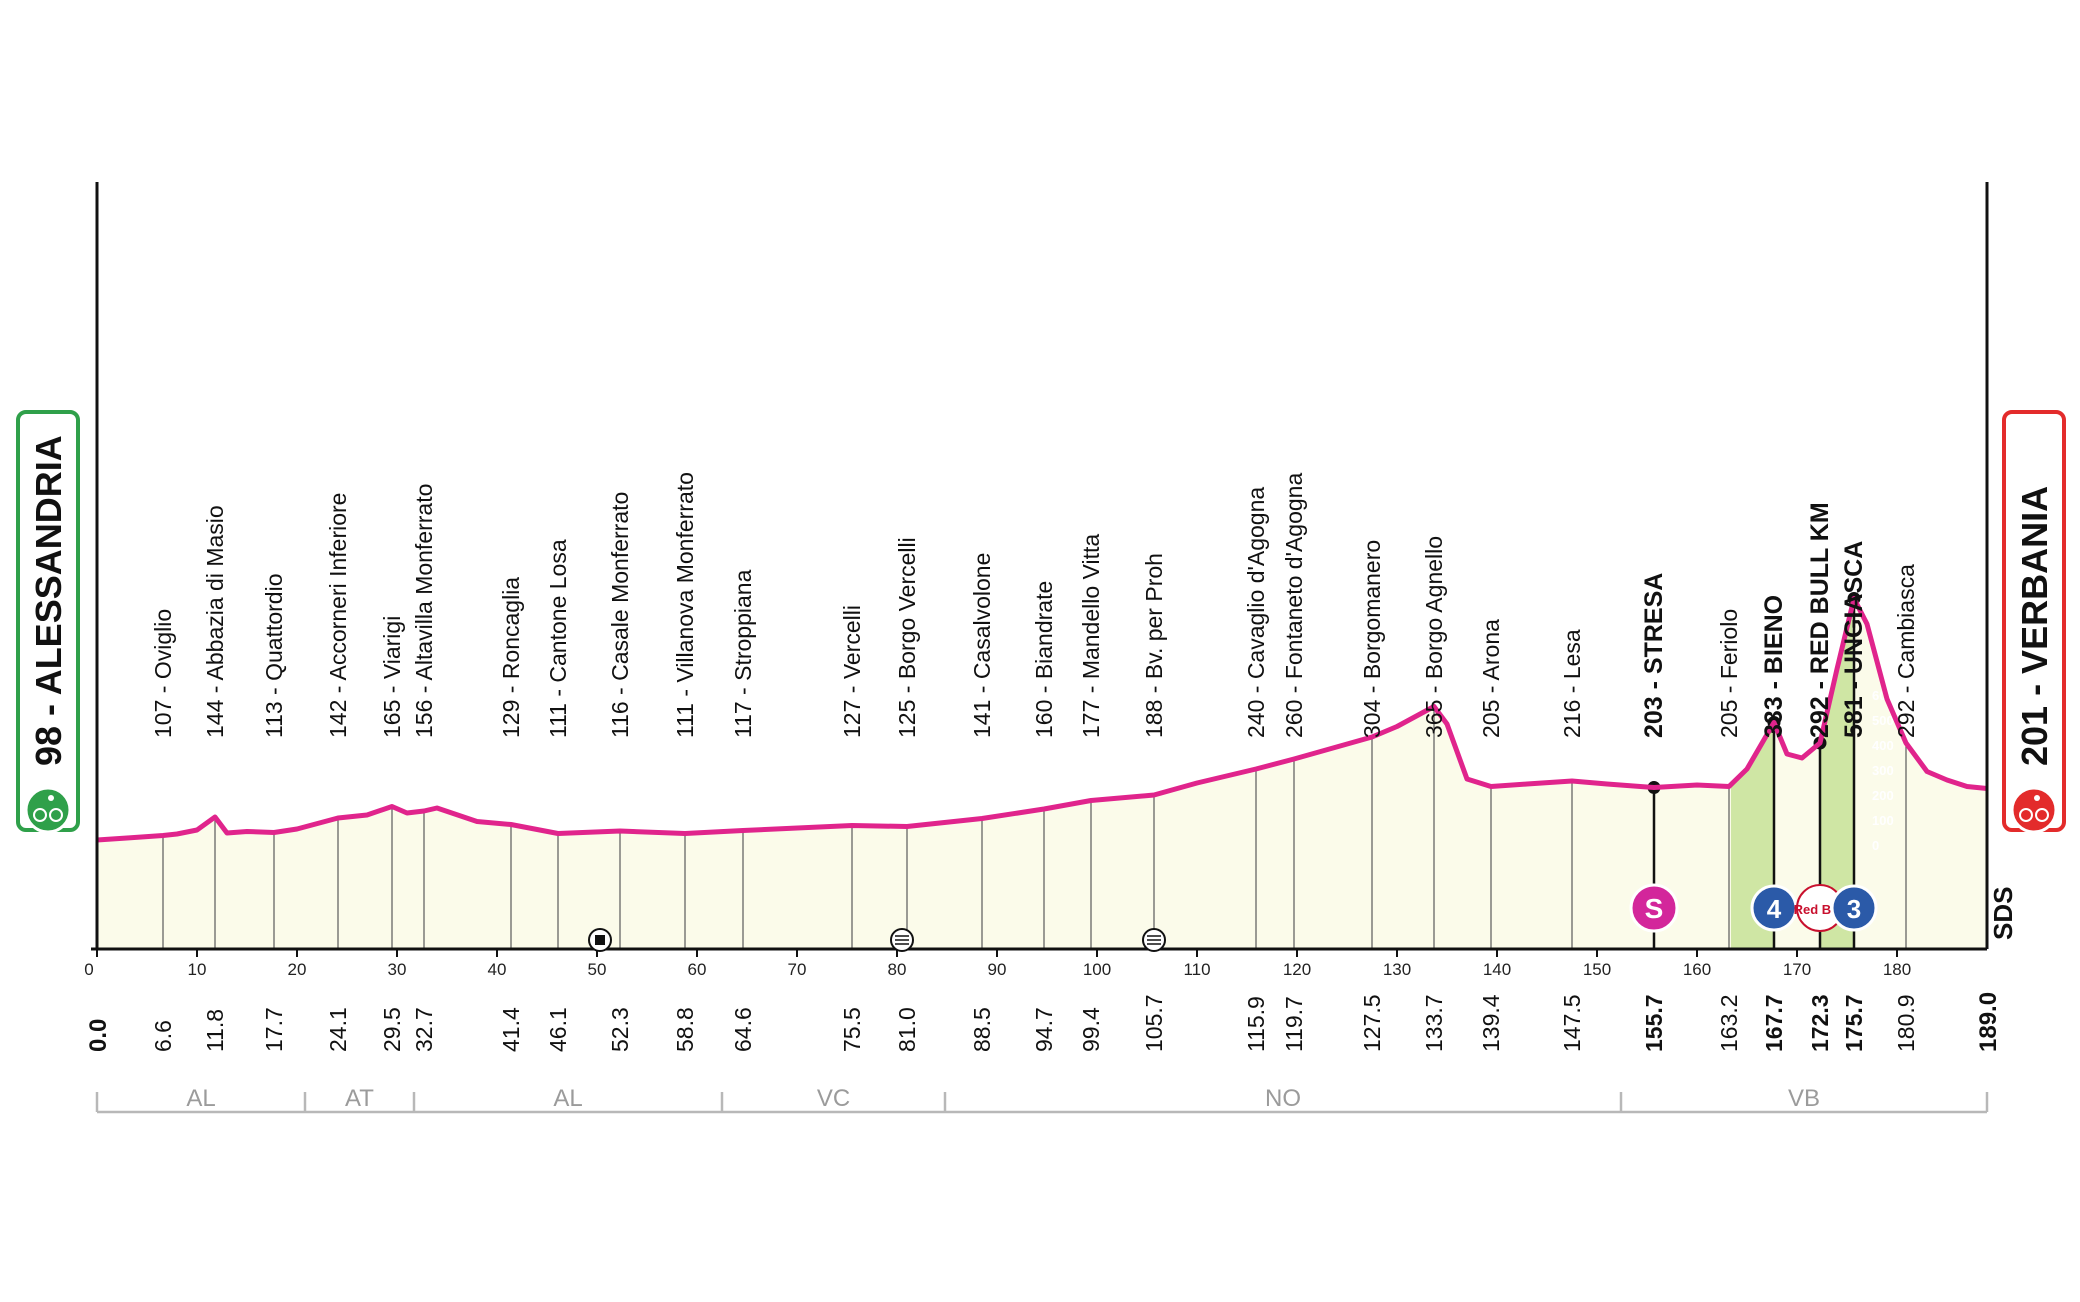  Describe the element at coordinates (1774, 1023) in the screenshot. I see `waypoint-km-label: 167.7` at that location.